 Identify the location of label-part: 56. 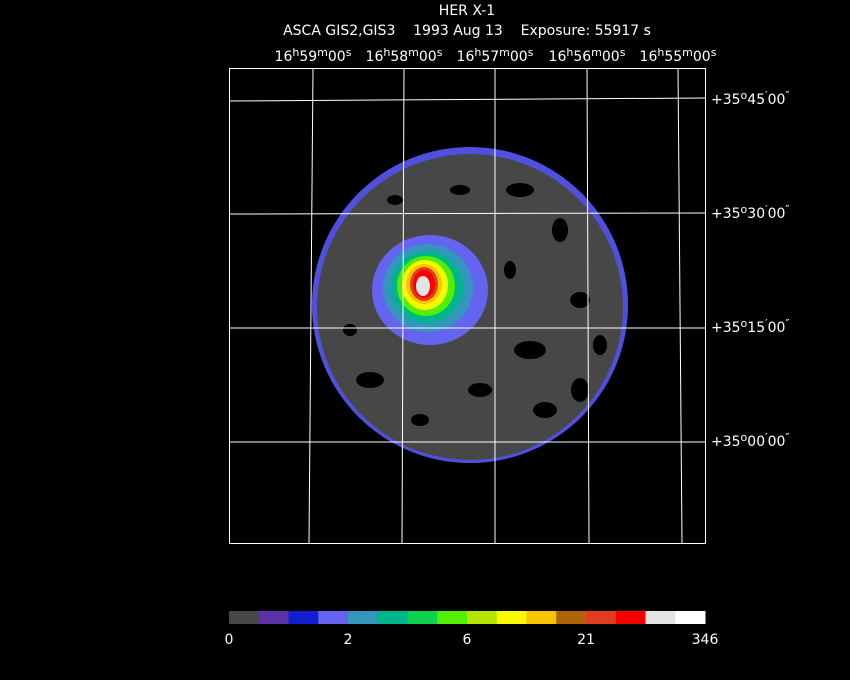
(582, 57).